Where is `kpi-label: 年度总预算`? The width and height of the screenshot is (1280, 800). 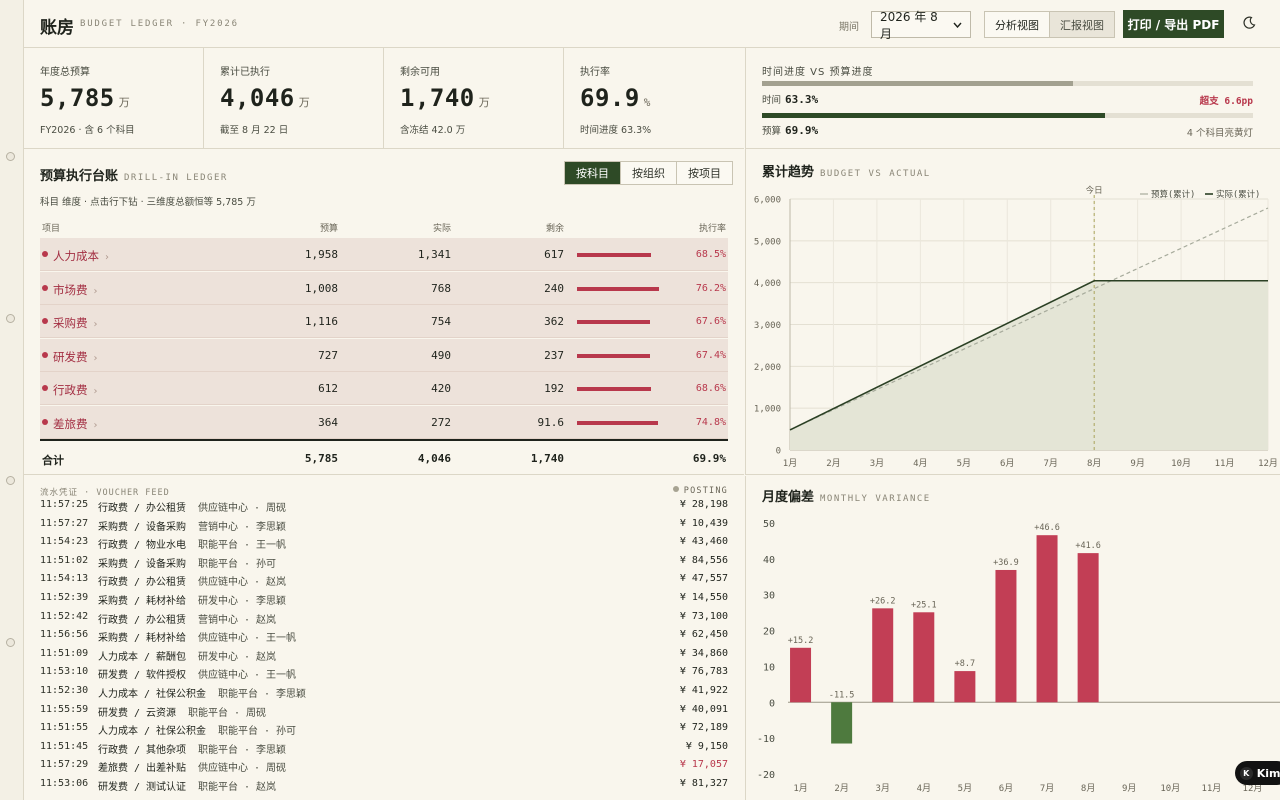 kpi-label: 年度总预算 is located at coordinates (65, 72).